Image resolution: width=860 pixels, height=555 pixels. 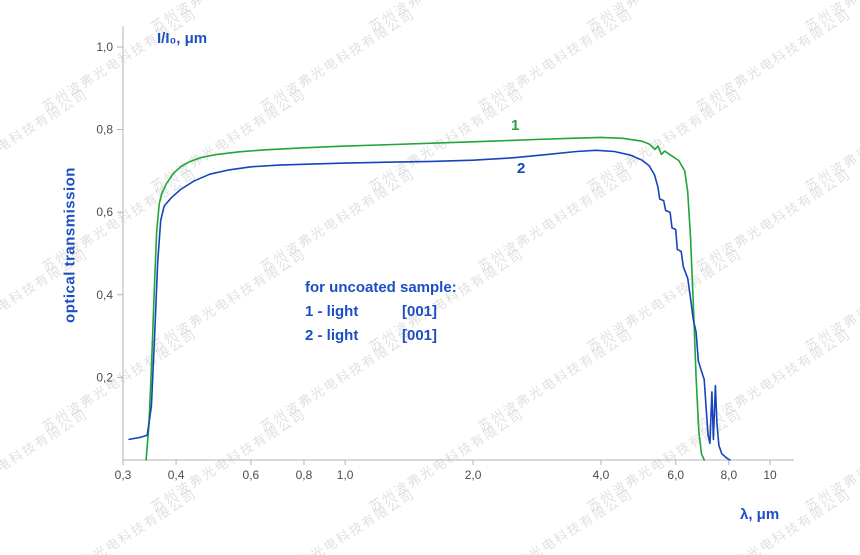 I want to click on x-tick-label: 0,4, so click(x=176, y=475).